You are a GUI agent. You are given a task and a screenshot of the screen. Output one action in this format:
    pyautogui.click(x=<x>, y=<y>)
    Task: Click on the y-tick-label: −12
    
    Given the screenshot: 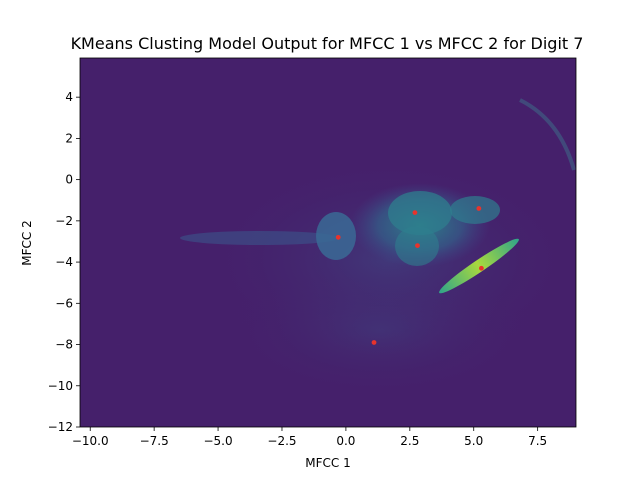 What is the action you would take?
    pyautogui.click(x=60, y=427)
    